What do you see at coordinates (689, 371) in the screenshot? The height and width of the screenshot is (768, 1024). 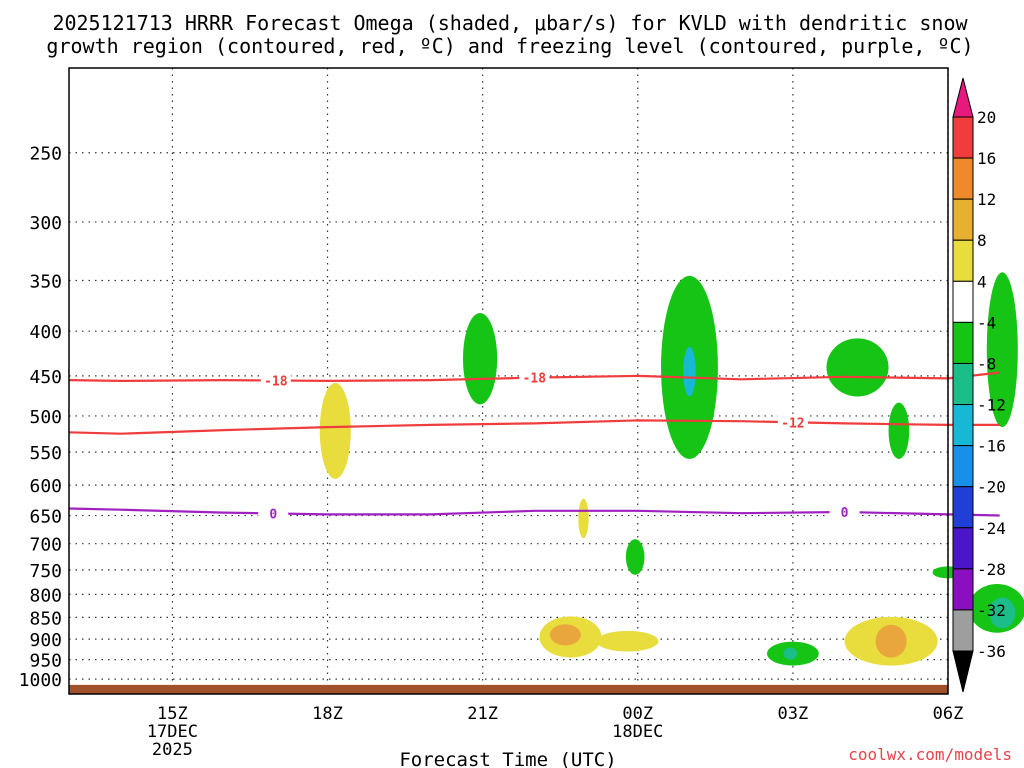 I see `omega-area-01z-core` at bounding box center [689, 371].